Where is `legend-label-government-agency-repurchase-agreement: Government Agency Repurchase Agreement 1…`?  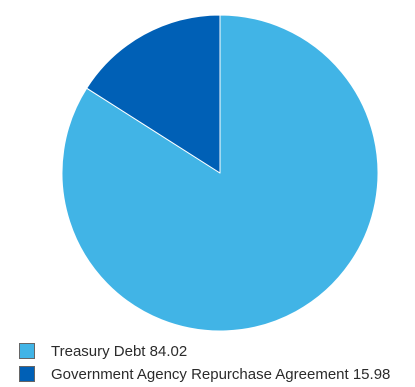 legend-label-government-agency-repurchase-agreement: Government Agency Repurchase Agreement 1… is located at coordinates (220, 374).